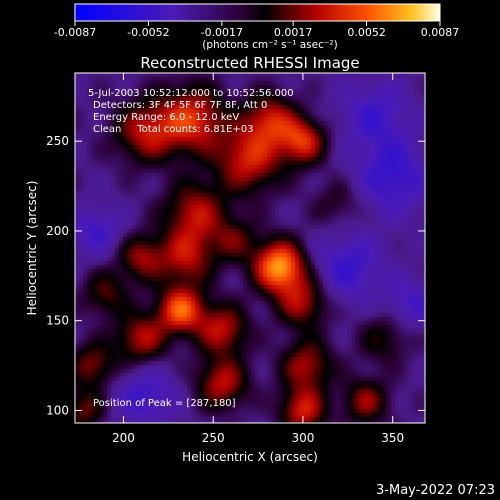  Describe the element at coordinates (57, 410) in the screenshot. I see `y-tick-label-100: 100` at that location.